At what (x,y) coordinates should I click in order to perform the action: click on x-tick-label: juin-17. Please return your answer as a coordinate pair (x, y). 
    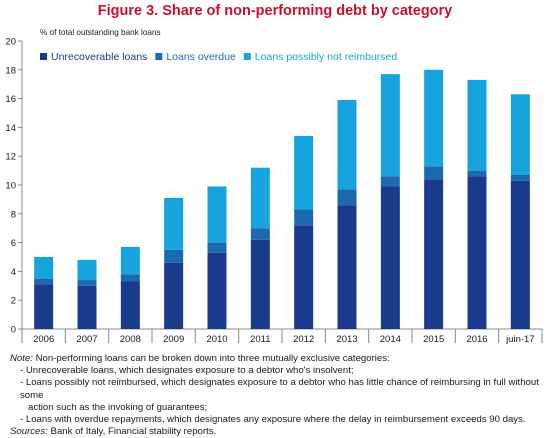
    Looking at the image, I should click on (520, 339).